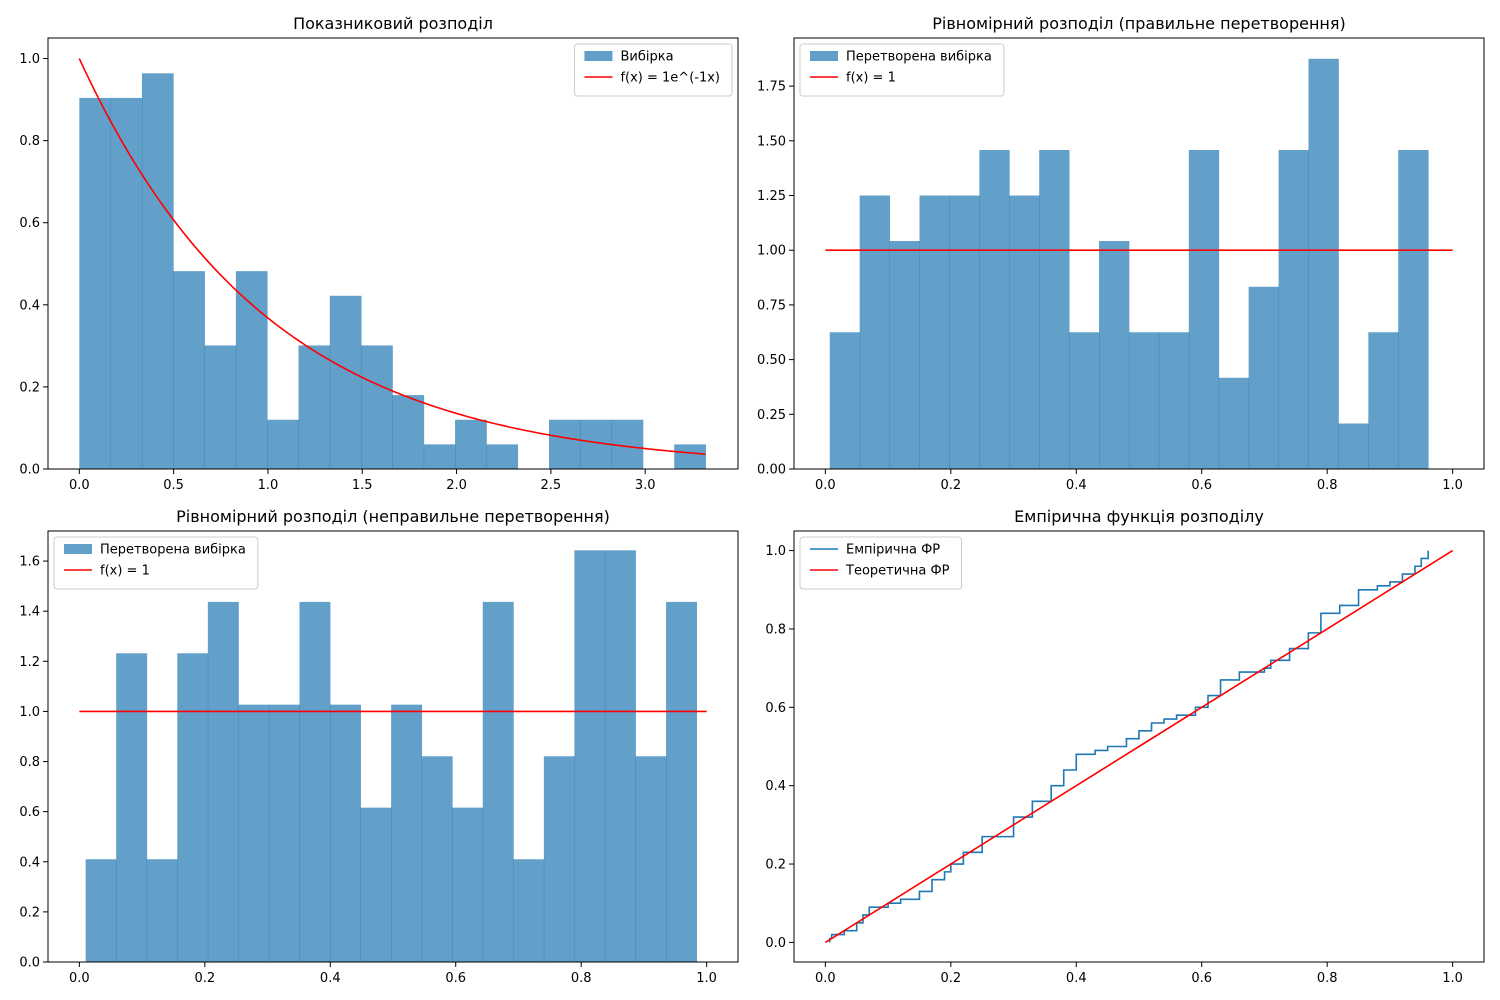 The height and width of the screenshot is (1000, 1500). I want to click on x-tick-label: 0.6, so click(455, 978).